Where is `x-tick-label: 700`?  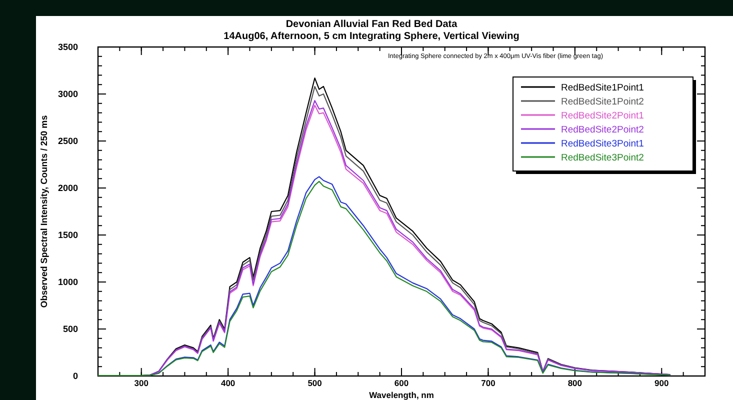
x-tick-label: 700 is located at coordinates (488, 383).